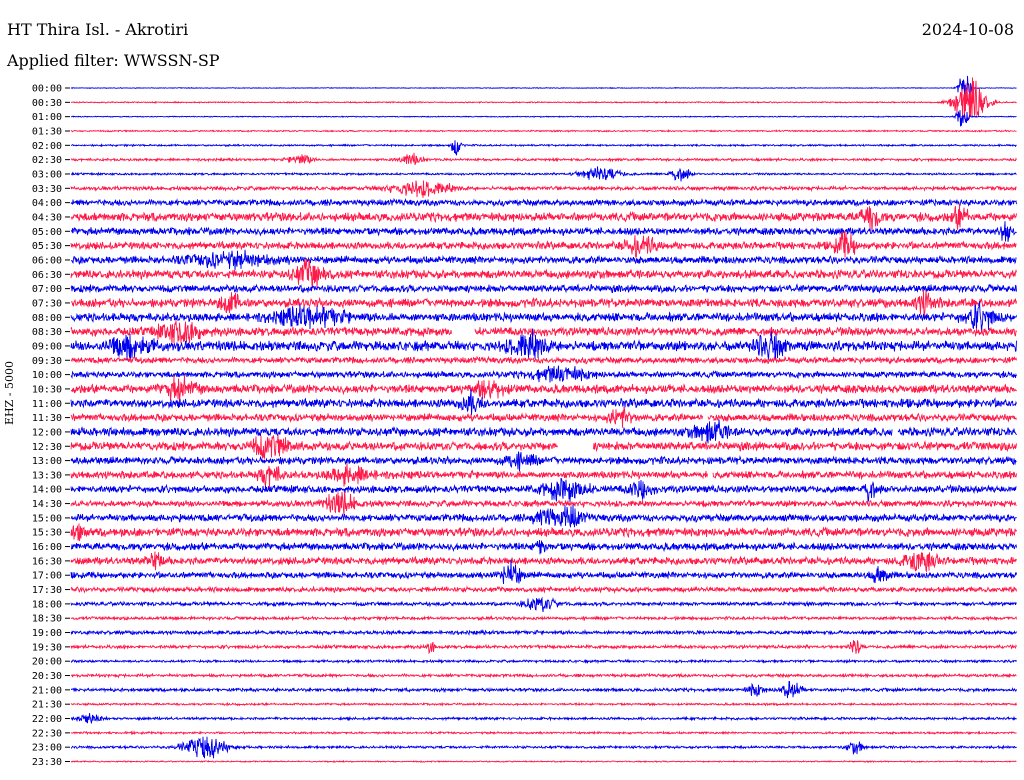 This screenshot has width=1024, height=780. What do you see at coordinates (47, 690) in the screenshot?
I see `row-time-label: 21:00` at bounding box center [47, 690].